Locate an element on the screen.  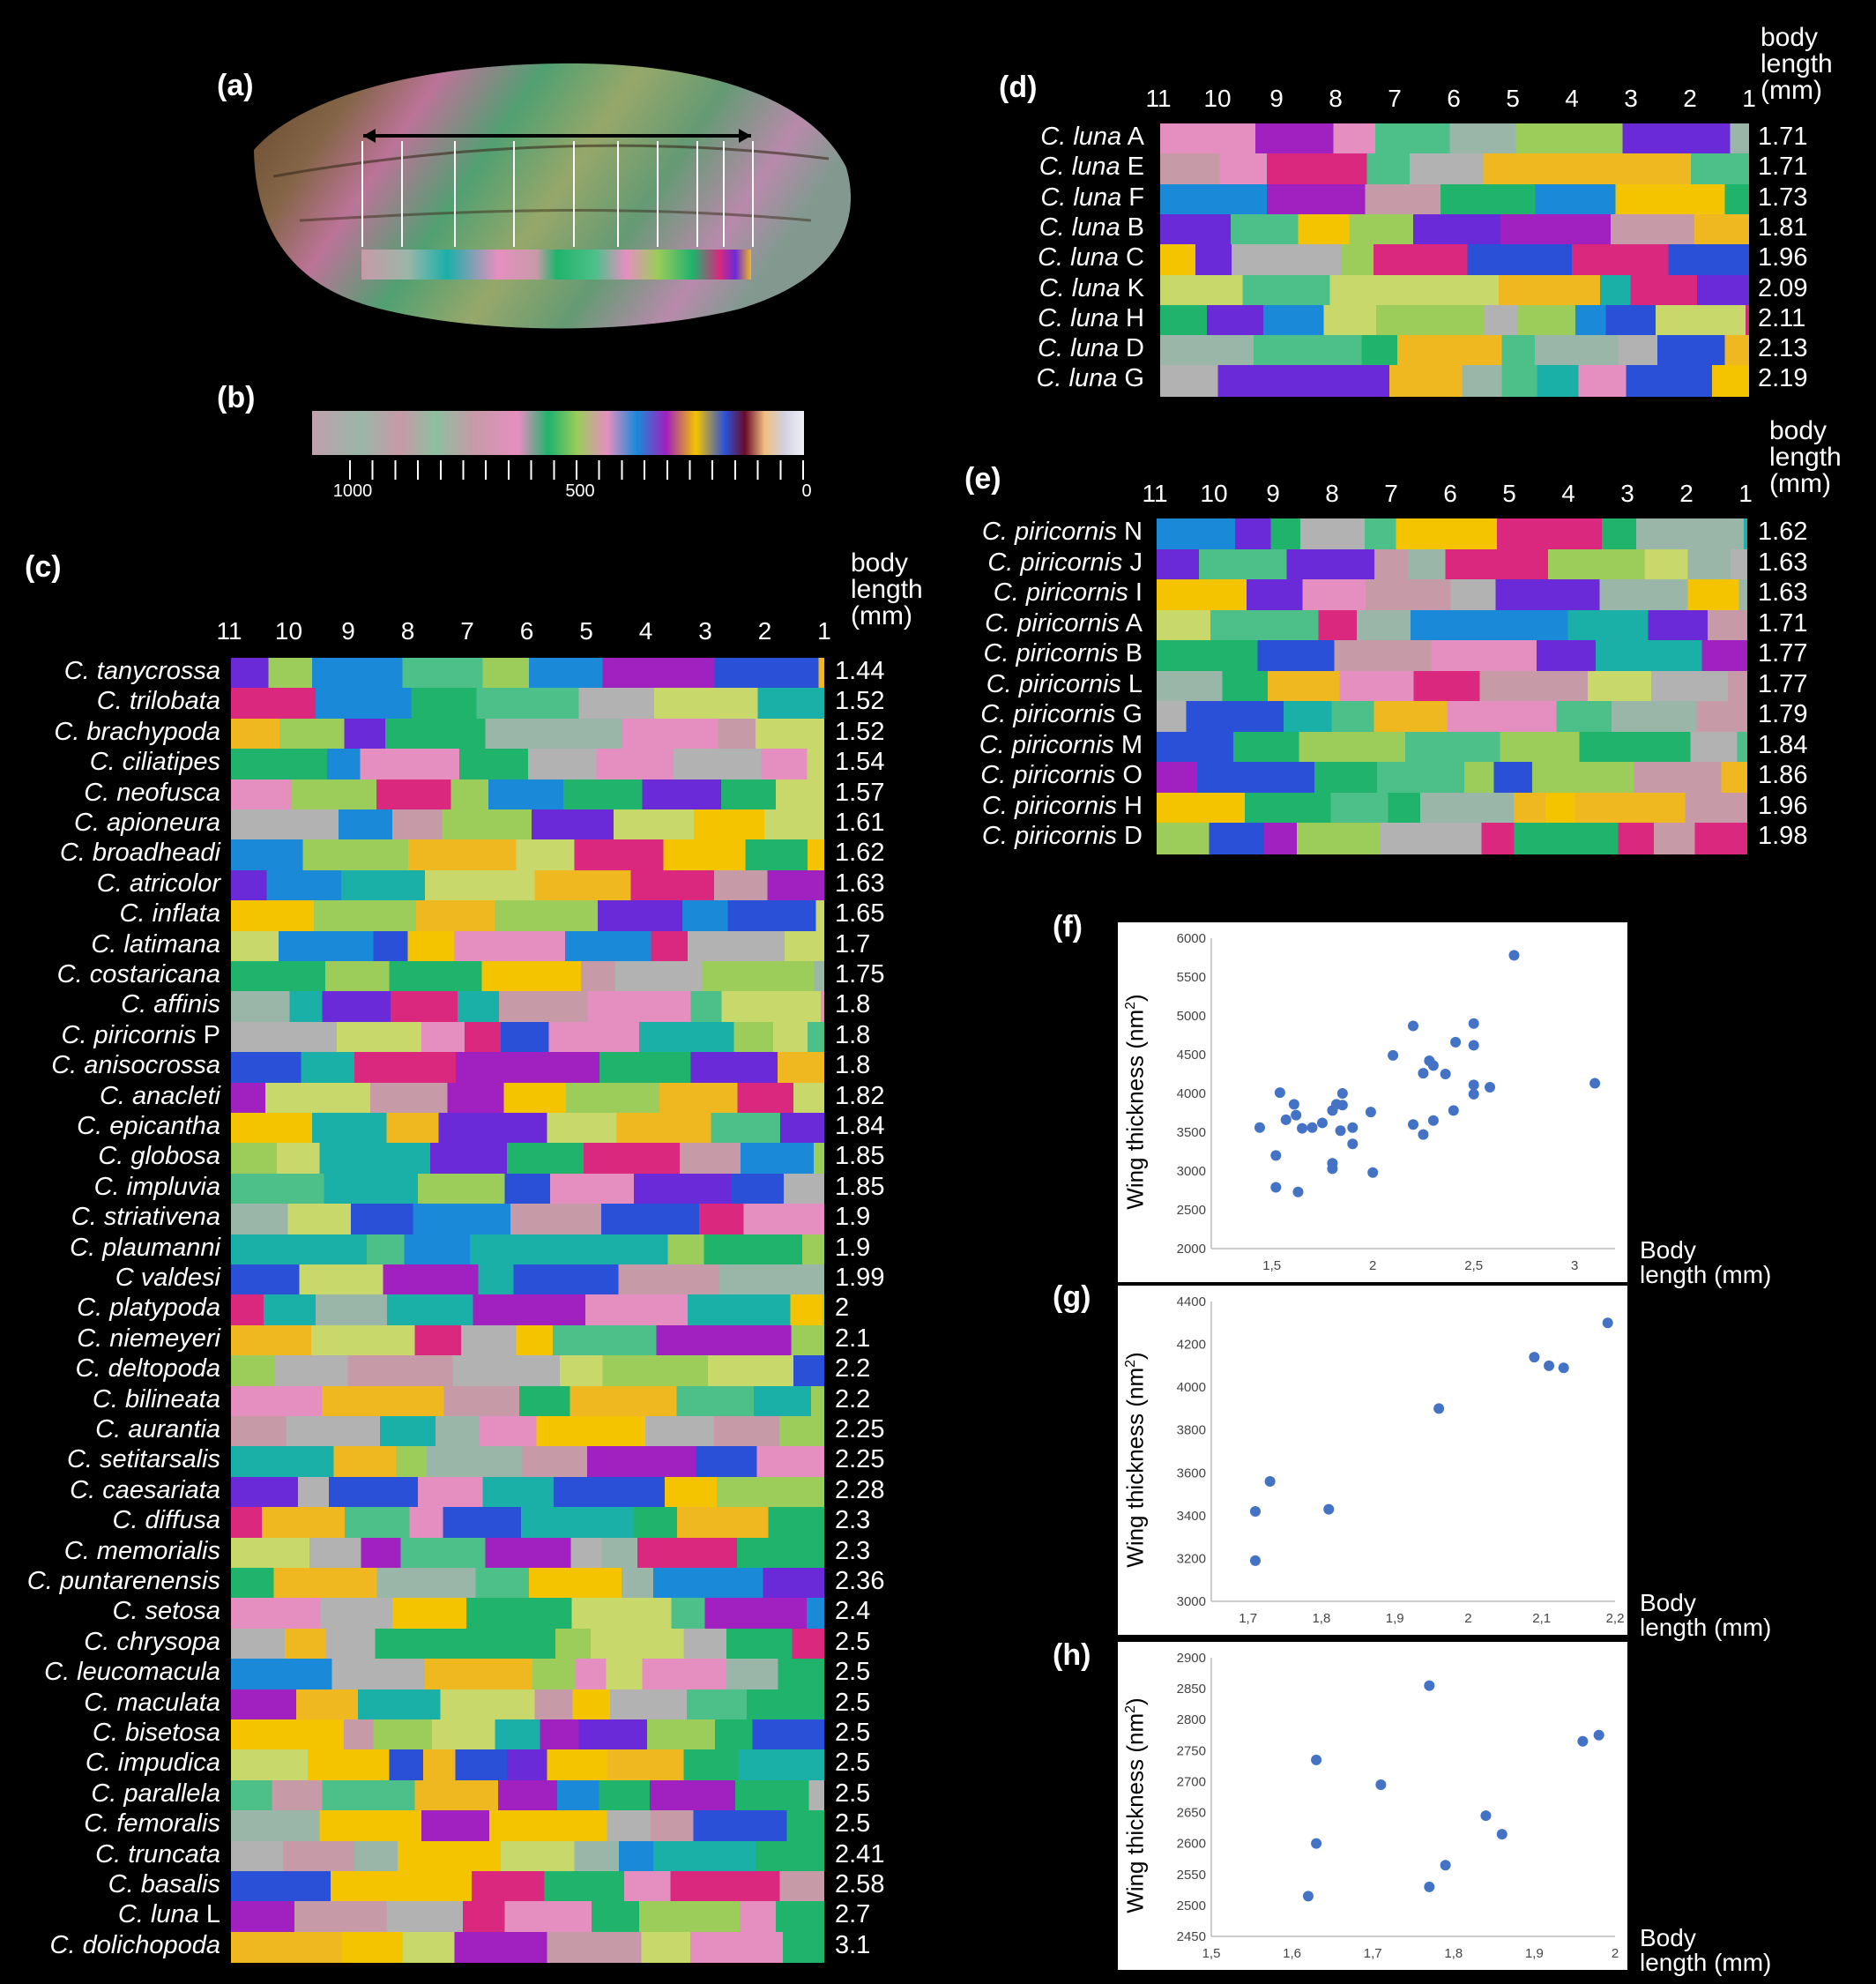
body-length-value: 3.1 is located at coordinates (853, 1944).